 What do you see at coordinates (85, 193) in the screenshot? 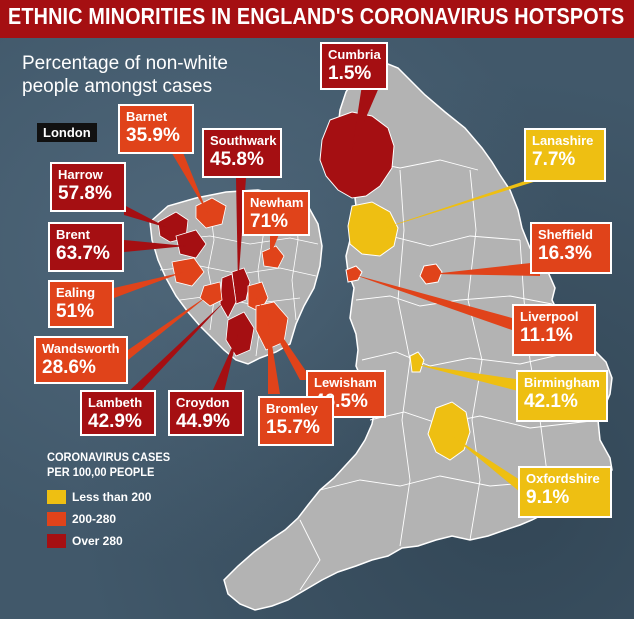
I see `callout-harrow-percent: 57.8%` at bounding box center [85, 193].